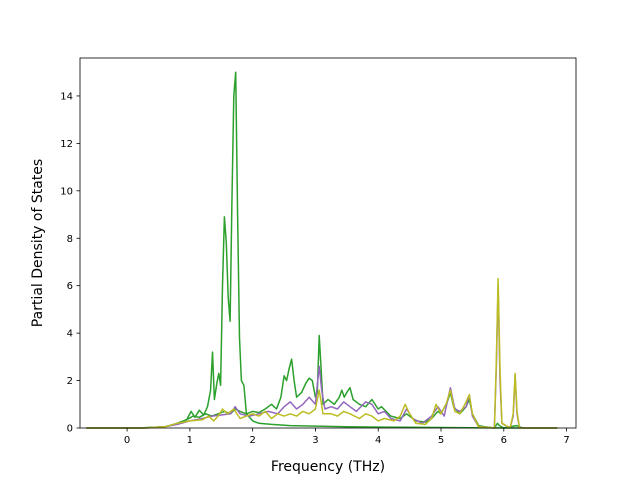 The width and height of the screenshot is (640, 480). Describe the element at coordinates (504, 440) in the screenshot. I see `x-tick-label: 6` at that location.